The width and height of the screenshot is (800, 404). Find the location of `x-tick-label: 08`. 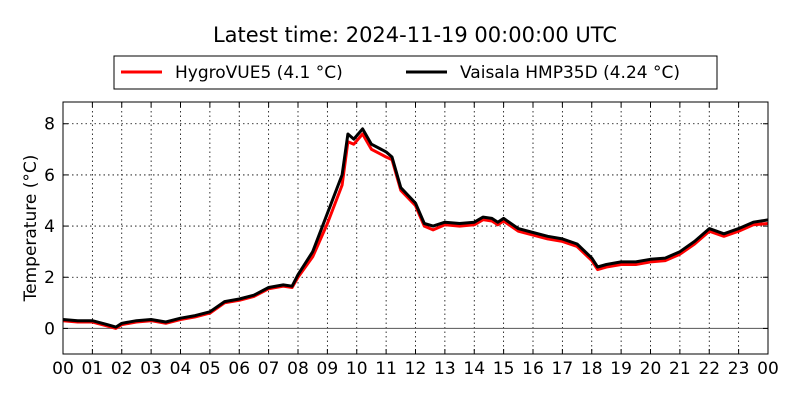

x-tick-label: 08 is located at coordinates (298, 369).